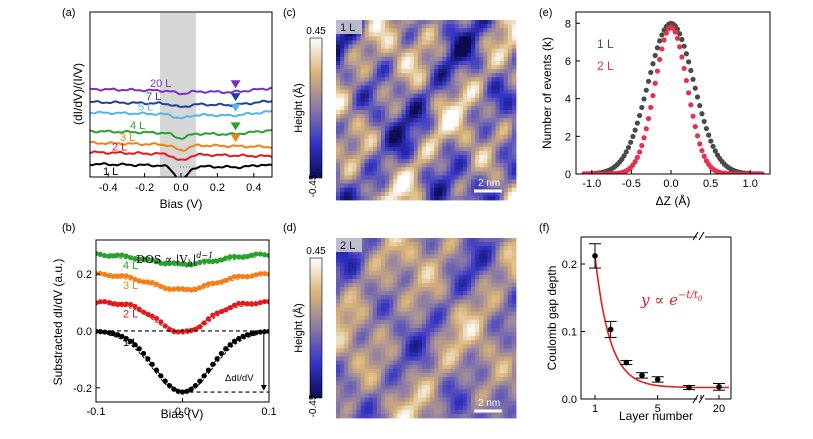  What do you see at coordinates (113, 304) in the screenshot?
I see `panel-b-point-2L` at bounding box center [113, 304].